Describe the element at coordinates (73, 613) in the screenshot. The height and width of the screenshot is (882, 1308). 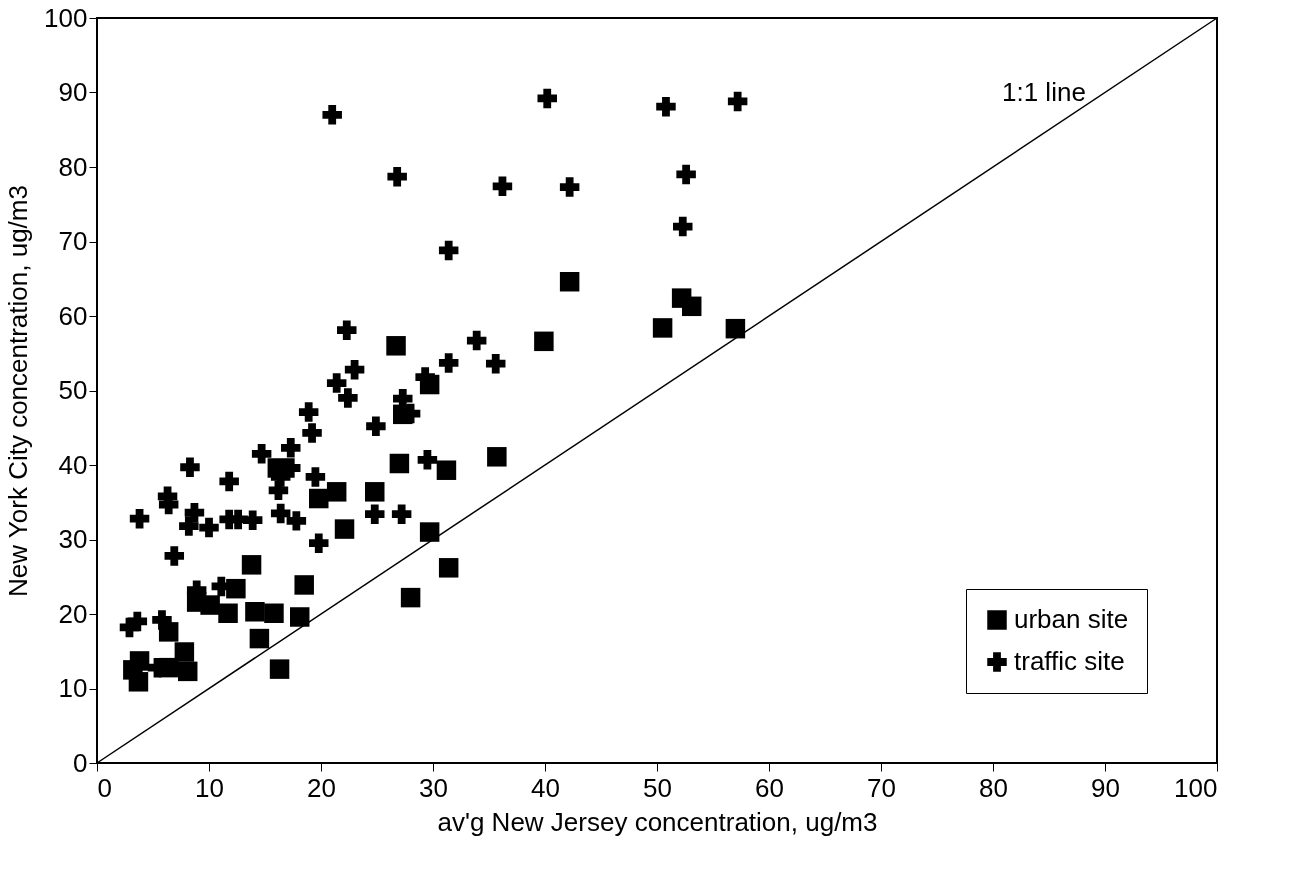
I see `y-tick-label: 20` at that location.